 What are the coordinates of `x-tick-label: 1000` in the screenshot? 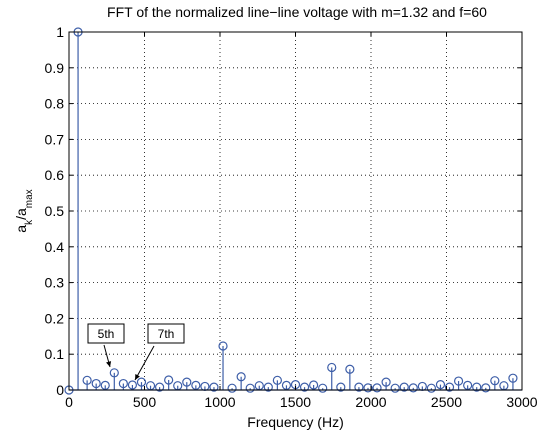 It's located at (219, 402).